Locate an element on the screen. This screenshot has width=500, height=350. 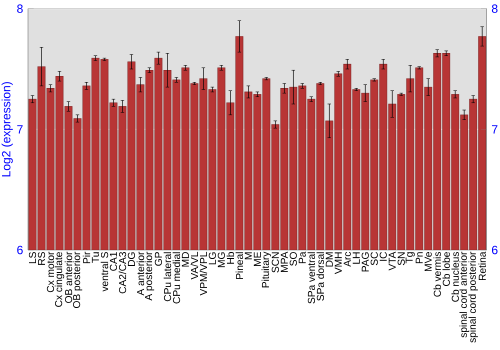
x-tick-label: RS is located at coordinates (42, 258).